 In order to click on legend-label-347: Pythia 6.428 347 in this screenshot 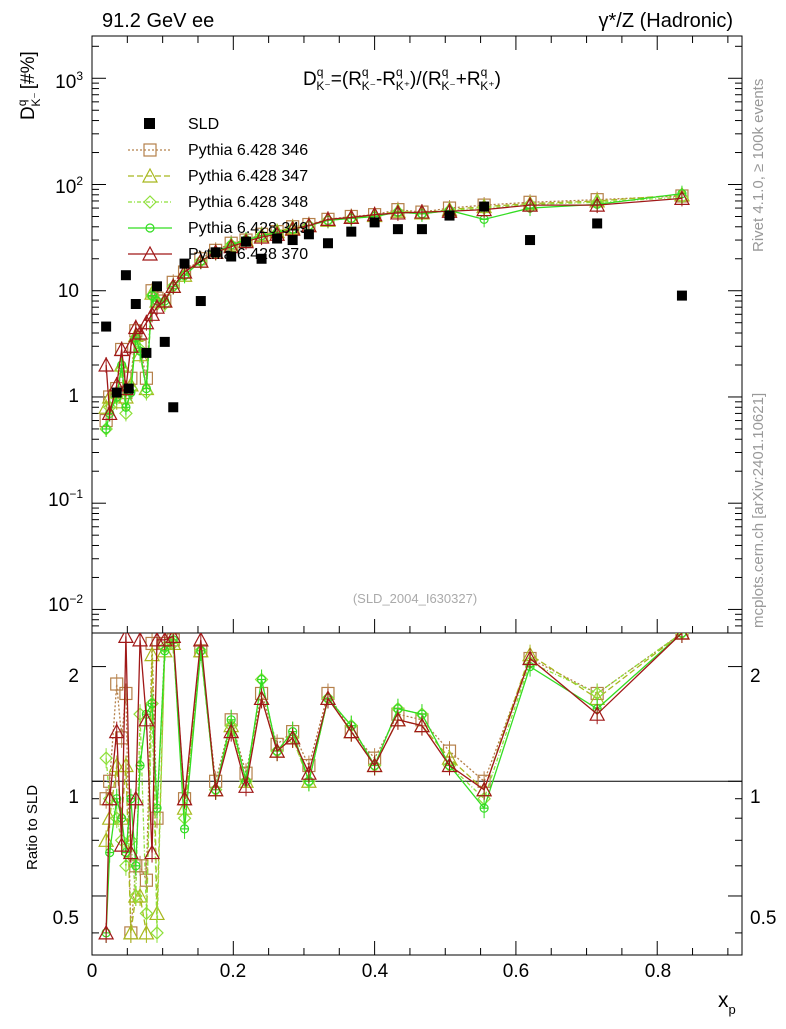, I will do `click(248, 176)`.